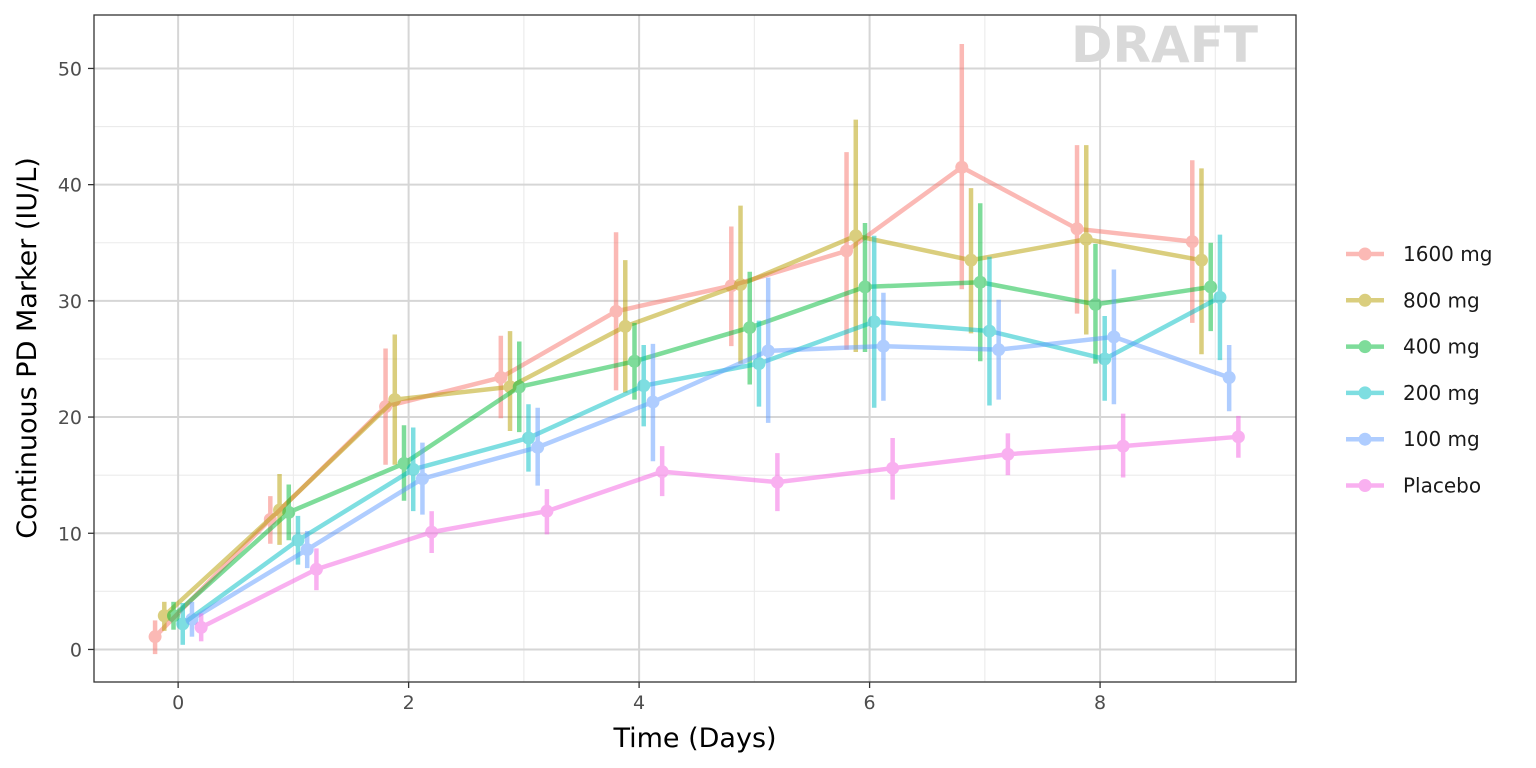  I want to click on x-axis: 0 2 4 6 8, so click(639, 698).